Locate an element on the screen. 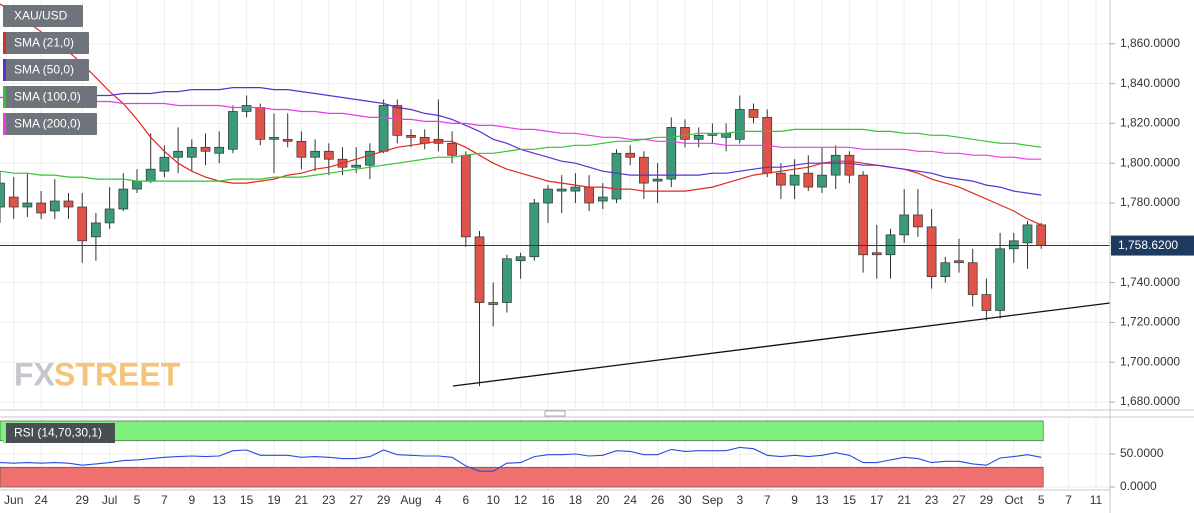  y-tick-label: 1,680.0000 is located at coordinates (1150, 401).